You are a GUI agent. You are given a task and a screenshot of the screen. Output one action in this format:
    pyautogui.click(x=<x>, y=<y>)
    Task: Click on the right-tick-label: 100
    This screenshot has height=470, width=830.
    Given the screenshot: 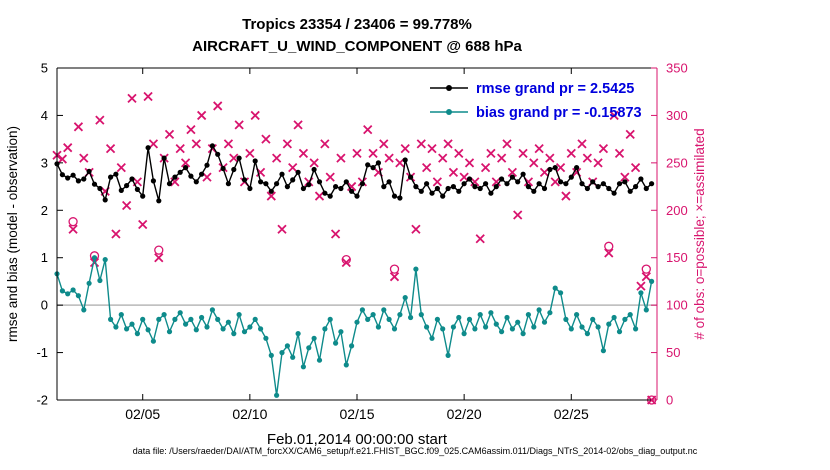 What is the action you would take?
    pyautogui.click(x=677, y=305)
    